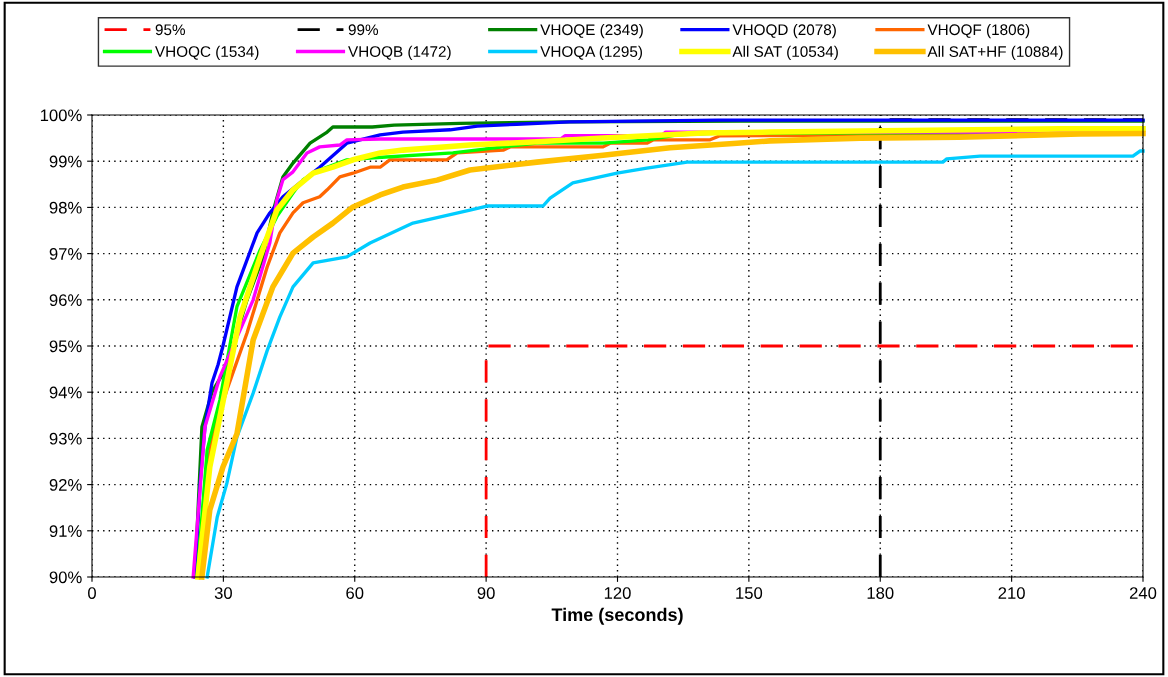 The image size is (1168, 677). Describe the element at coordinates (399, 53) in the screenshot. I see `legend-label: VHOQB (1472)` at that location.